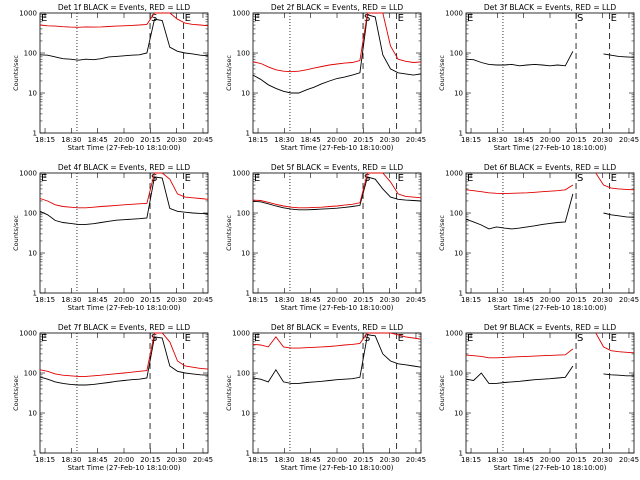 This screenshot has width=640, height=480. Describe the element at coordinates (337, 327) in the screenshot. I see `chart-title: Det 8f BLACK = Events, RED = LLD` at that location.